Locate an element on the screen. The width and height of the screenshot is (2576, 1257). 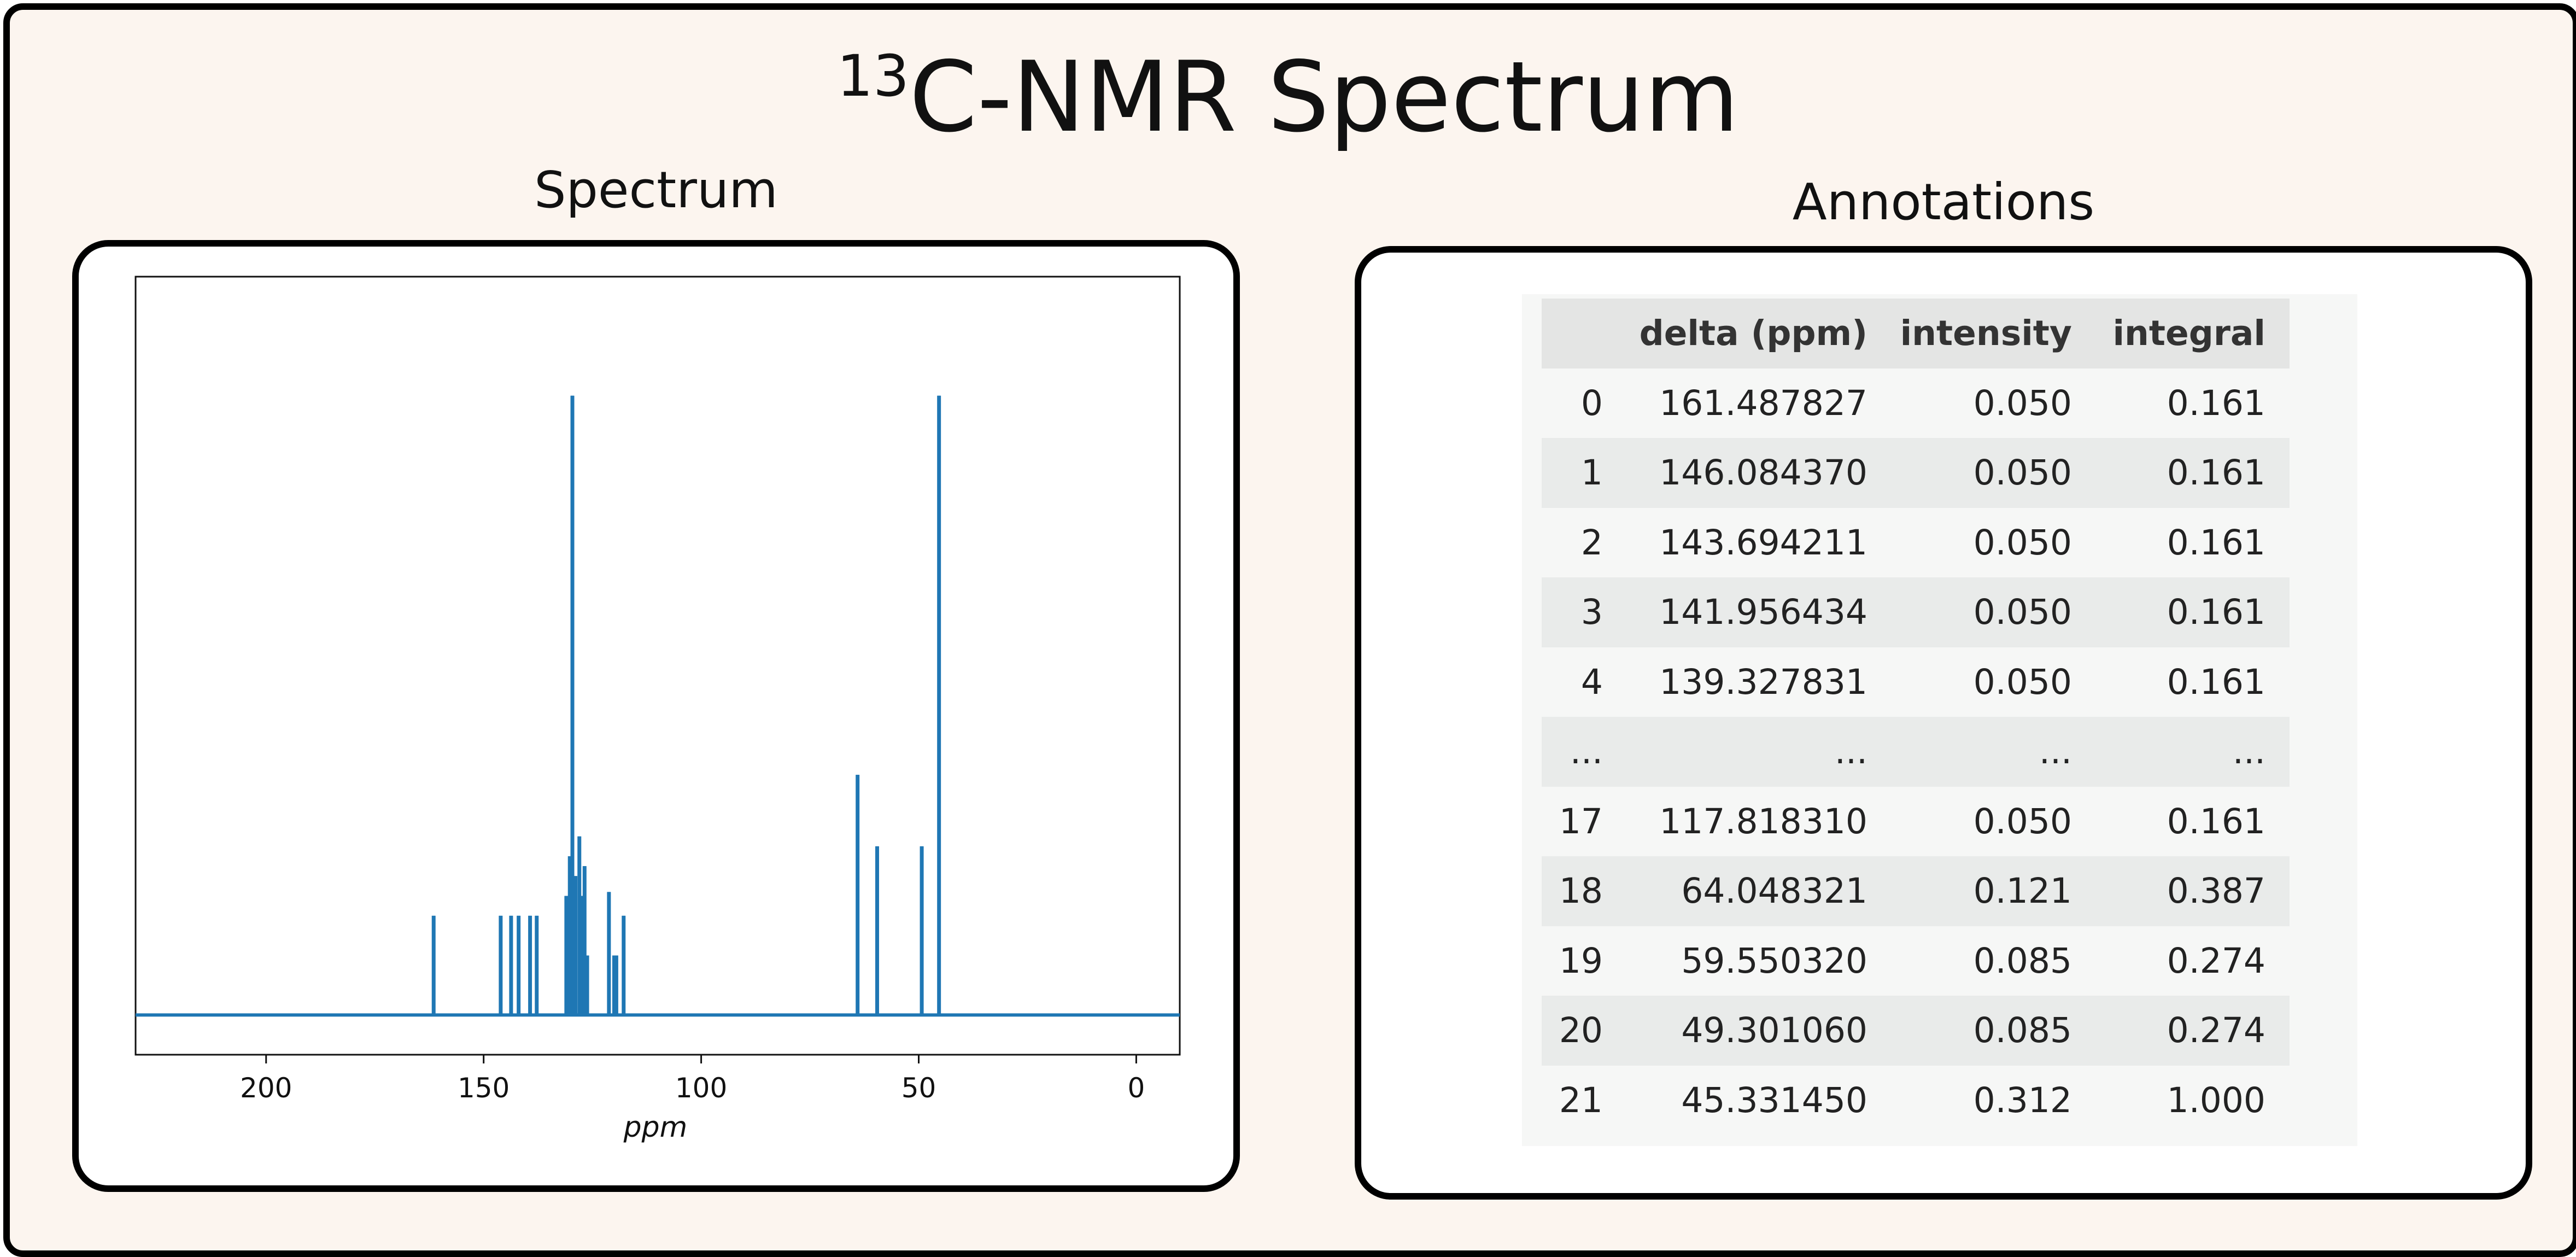
table-row: 2 143.694211 0.050 0.161 is located at coordinates (1916, 542).